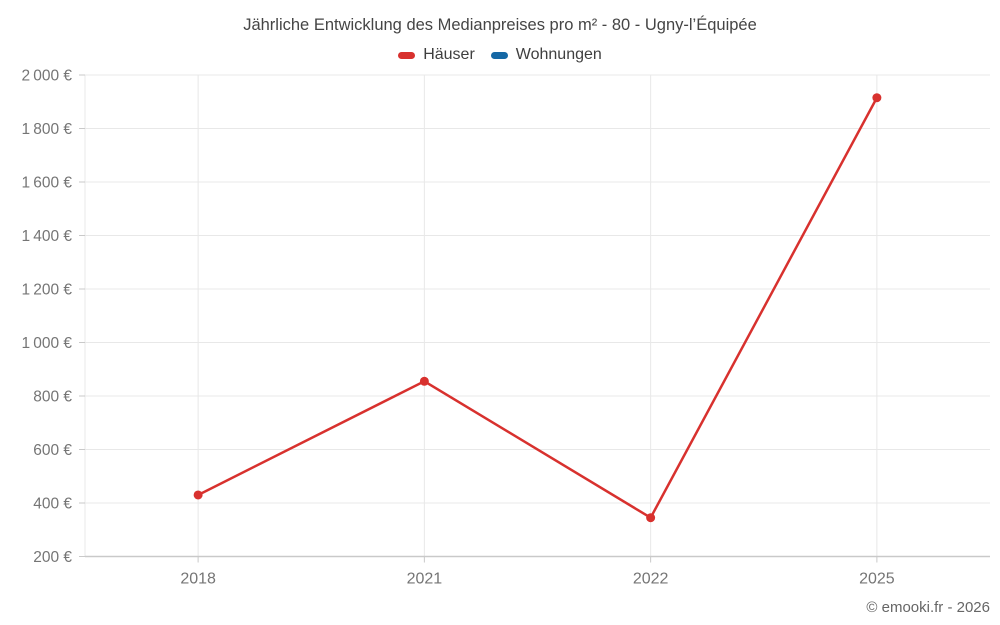  Describe the element at coordinates (46, 76) in the screenshot. I see `y-tick-label: 2 000 €` at that location.